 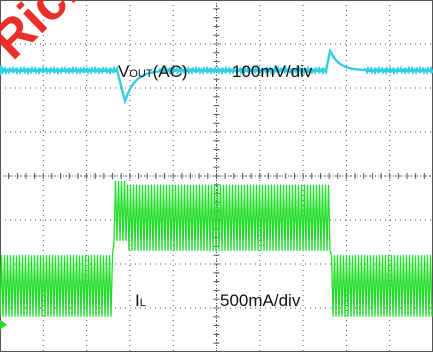 I want to click on il-label: IL, so click(x=140, y=300).